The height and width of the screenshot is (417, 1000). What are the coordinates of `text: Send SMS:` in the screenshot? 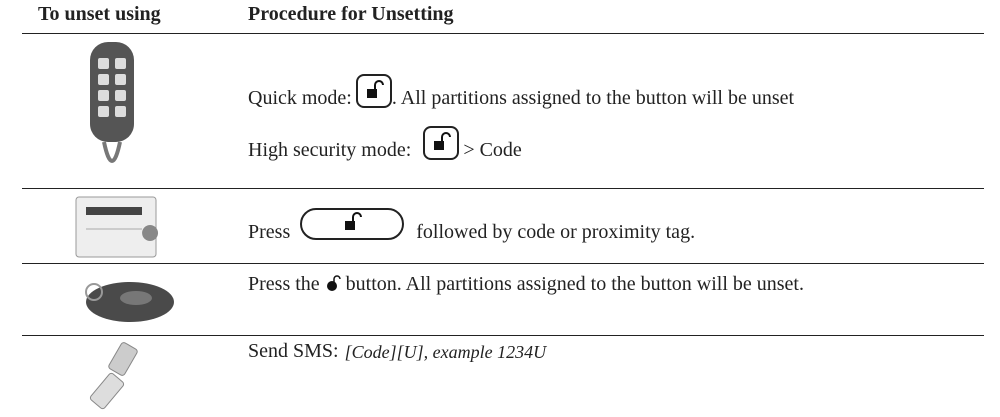 It's located at (293, 351).